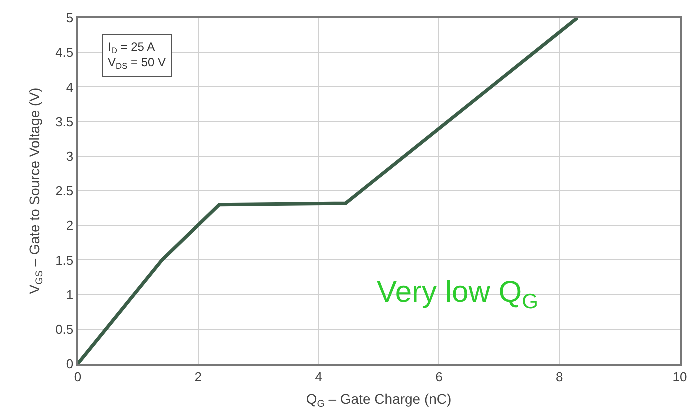 This screenshot has width=695, height=410. I want to click on y-tick-label: 2, so click(70, 226).